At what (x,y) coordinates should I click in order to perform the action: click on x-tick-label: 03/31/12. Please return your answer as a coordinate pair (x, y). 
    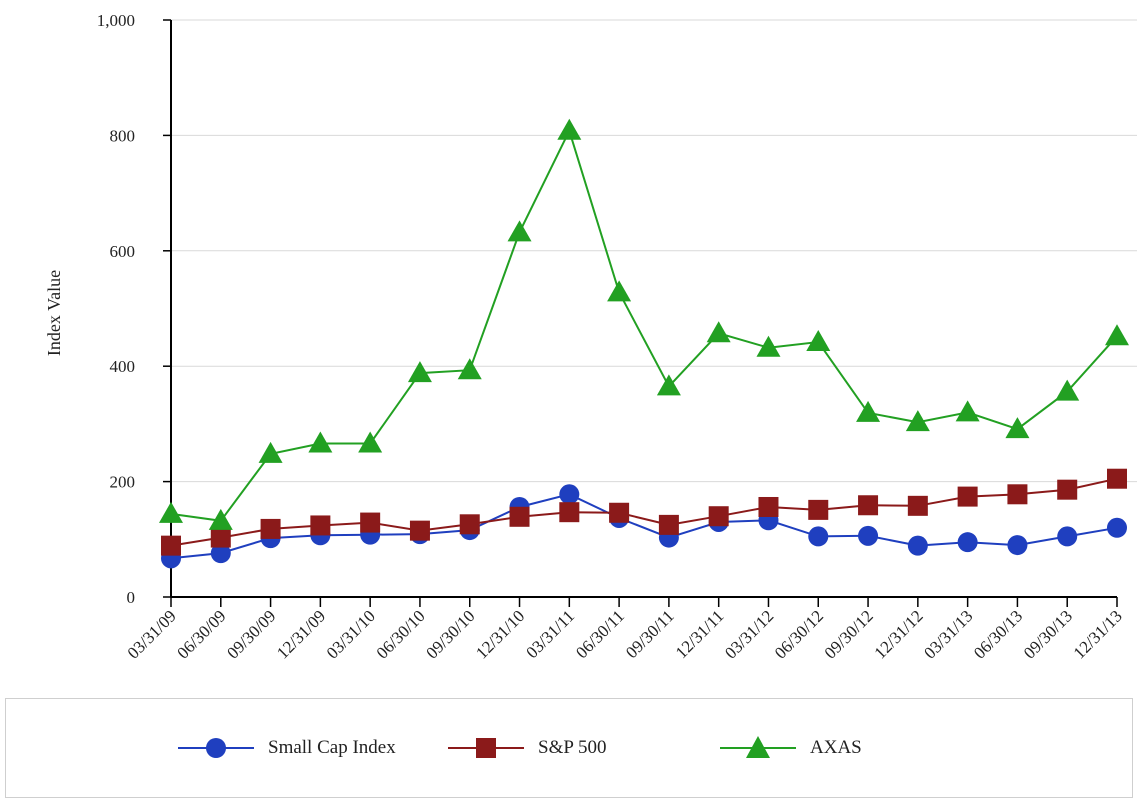
    Looking at the image, I should click on (749, 634).